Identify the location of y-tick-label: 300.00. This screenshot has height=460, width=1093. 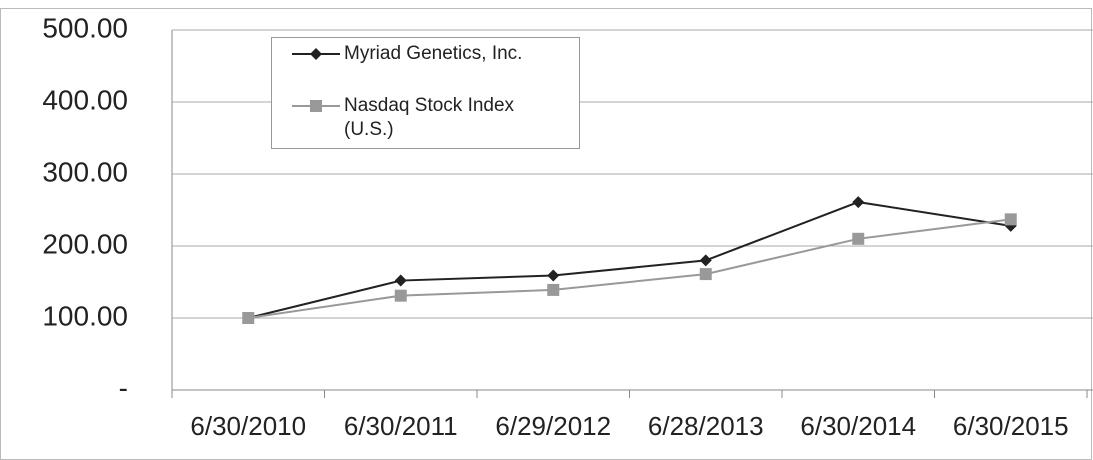
(85, 171).